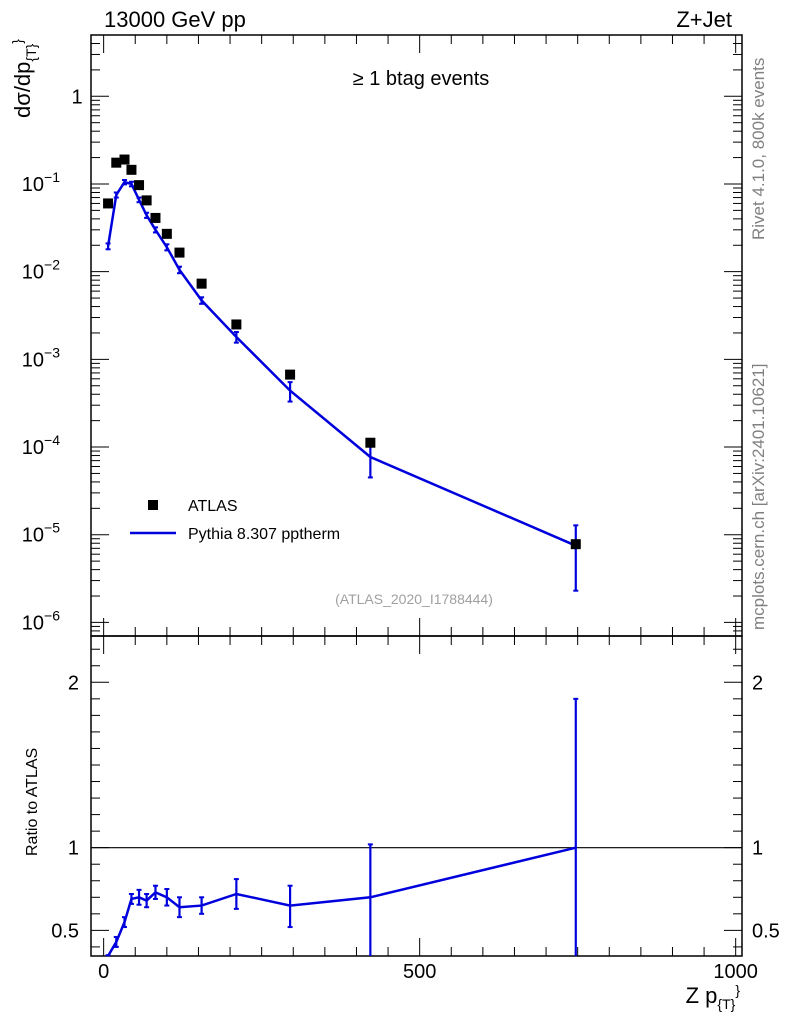 Image resolution: width=786 pixels, height=1024 pixels. What do you see at coordinates (17, 41) in the screenshot?
I see `main-y-axis-label-sup: }` at bounding box center [17, 41].